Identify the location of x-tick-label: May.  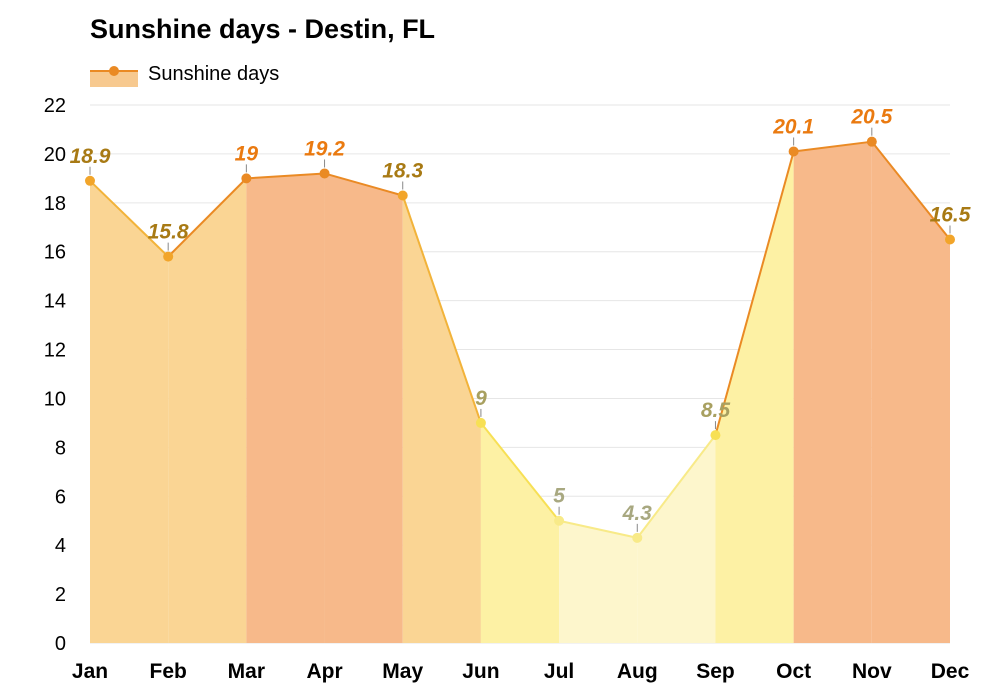
(402, 671).